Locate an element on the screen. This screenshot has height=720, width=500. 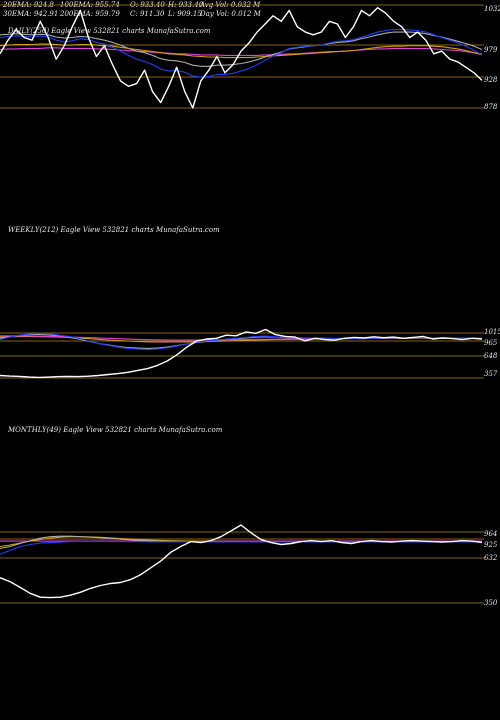
weekly-y-tick-label: 1015 is located at coordinates (492, 332).